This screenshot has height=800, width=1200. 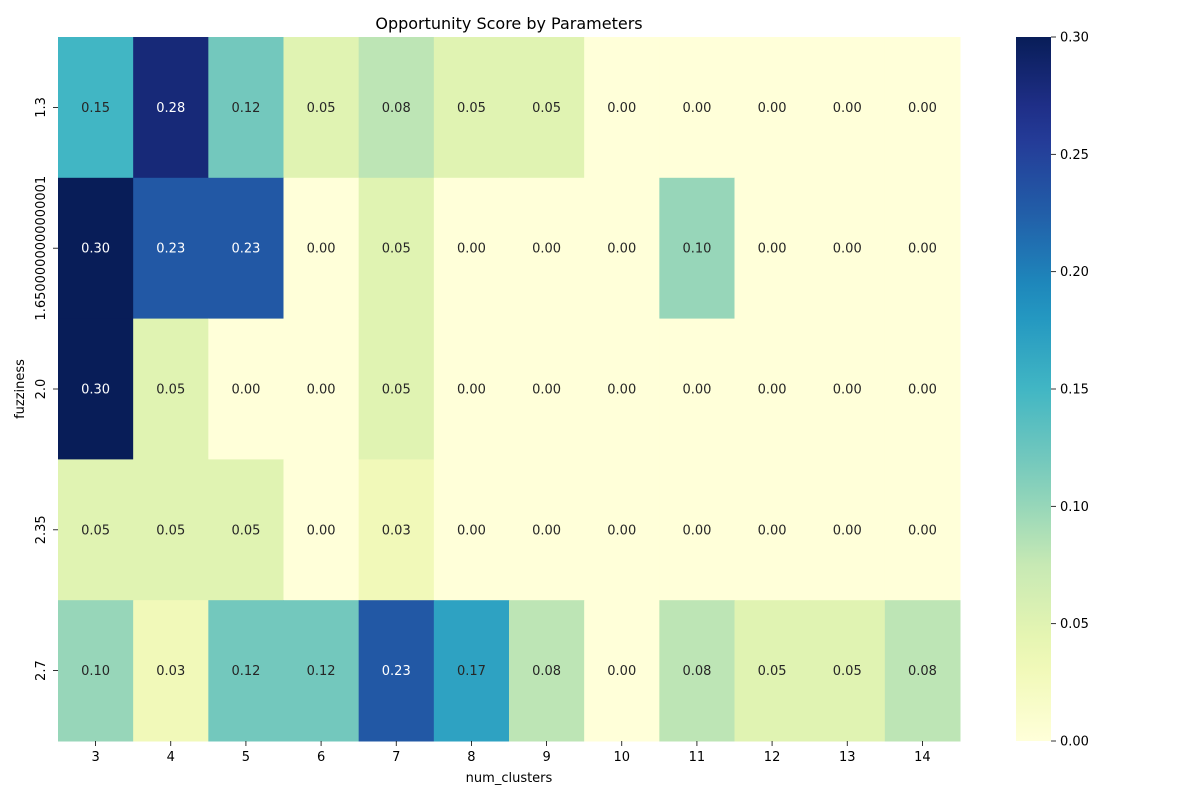 What do you see at coordinates (1074, 624) in the screenshot?
I see `colorbar-tick-label: 0.05` at bounding box center [1074, 624].